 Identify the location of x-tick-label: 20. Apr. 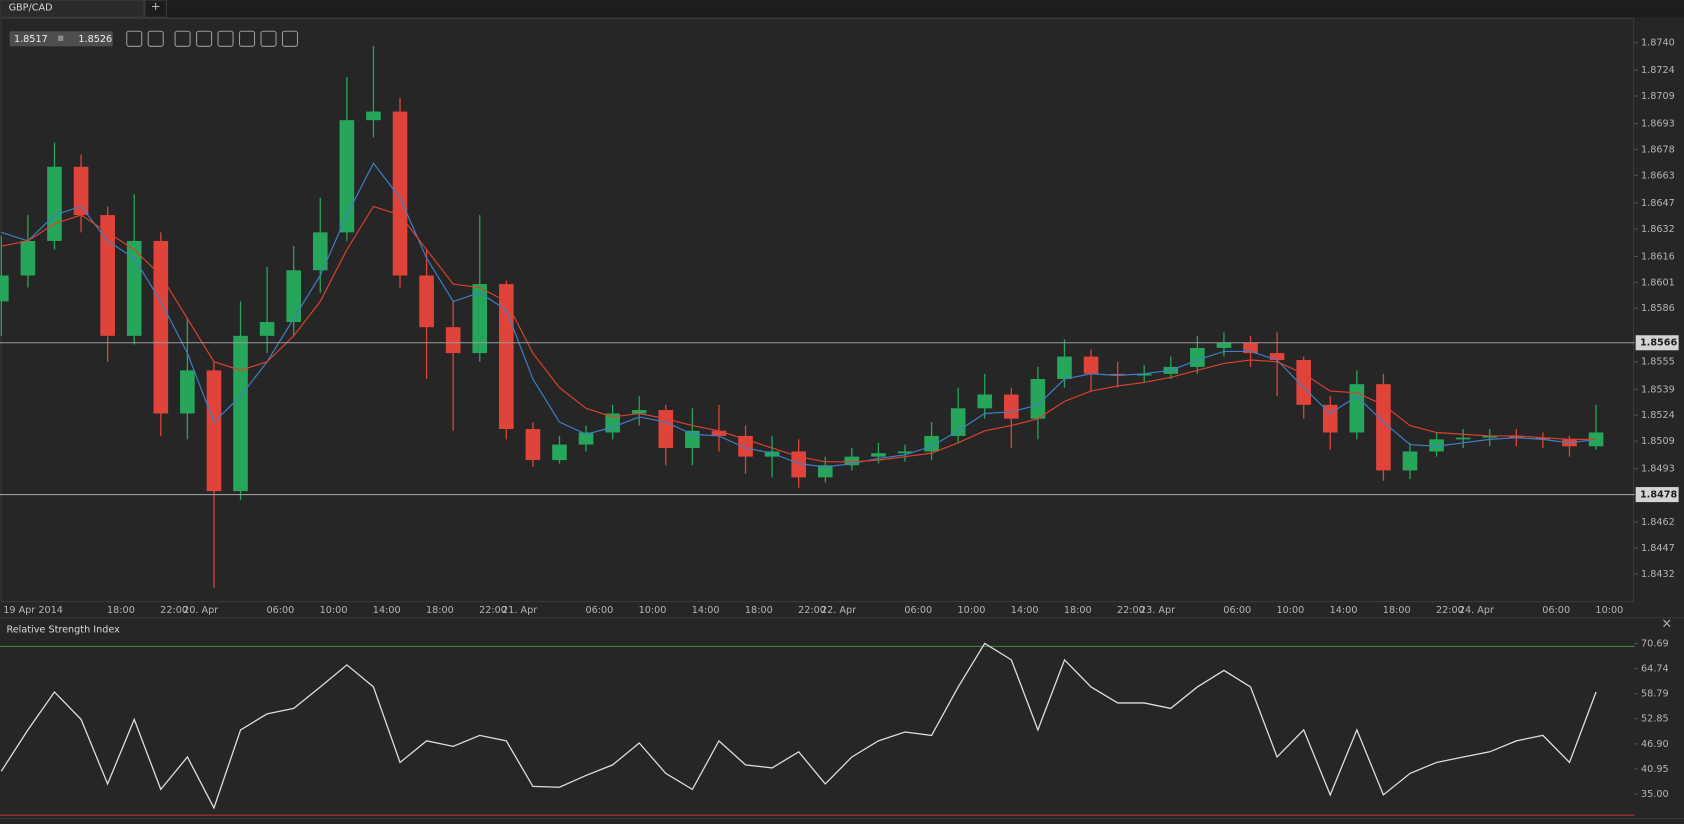
(200, 610).